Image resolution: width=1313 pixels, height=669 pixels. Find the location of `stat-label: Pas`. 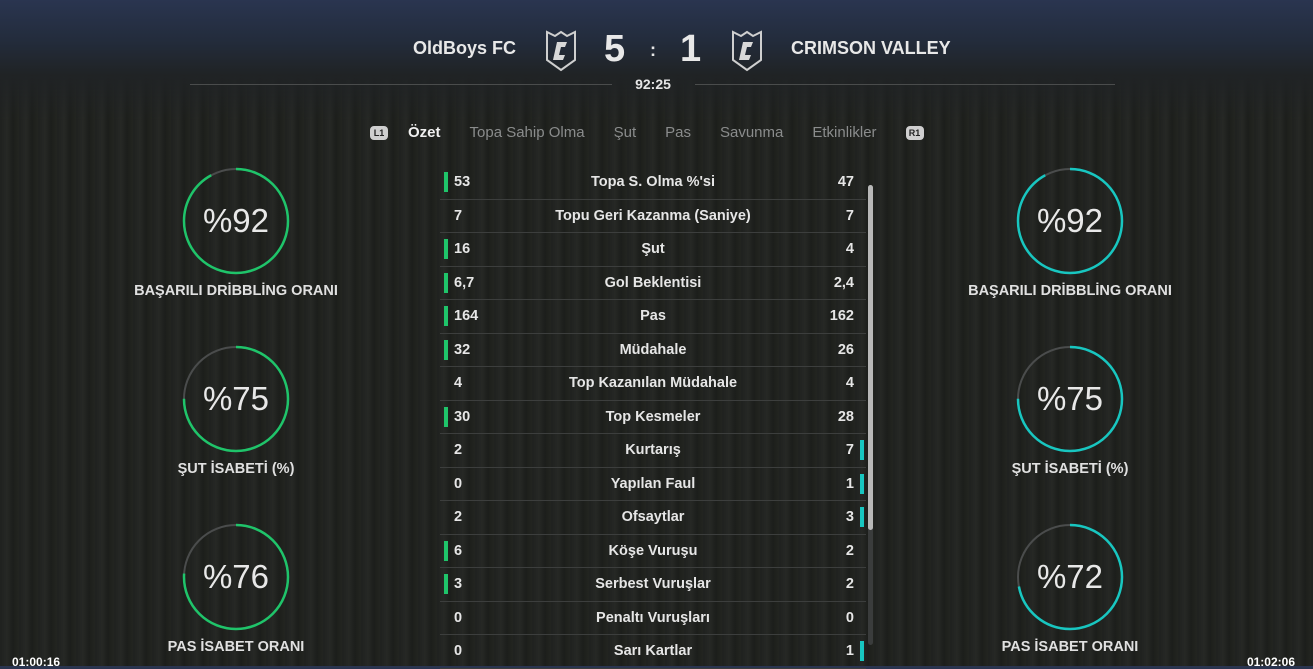

stat-label: Pas is located at coordinates (653, 316).